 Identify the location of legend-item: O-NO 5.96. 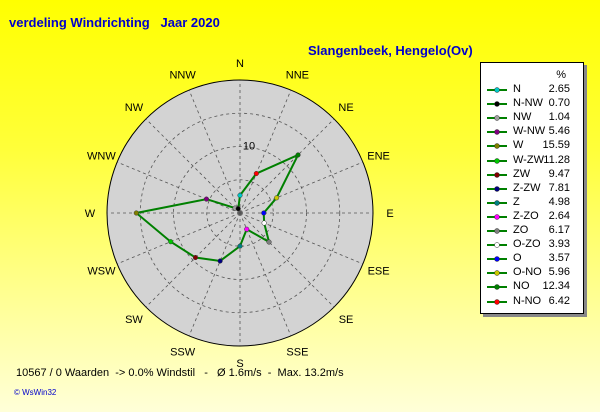
(532, 273).